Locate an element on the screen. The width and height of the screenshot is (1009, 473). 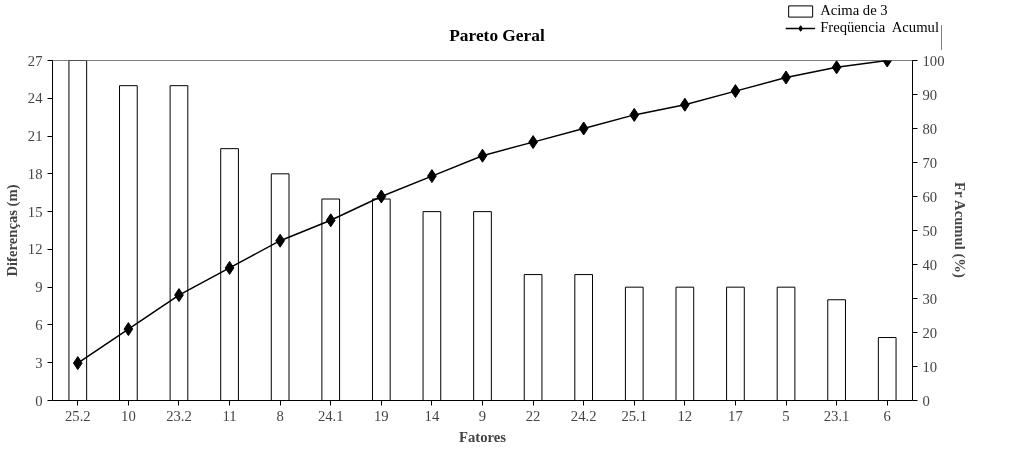
y-tick-label: 15 is located at coordinates (35, 211).